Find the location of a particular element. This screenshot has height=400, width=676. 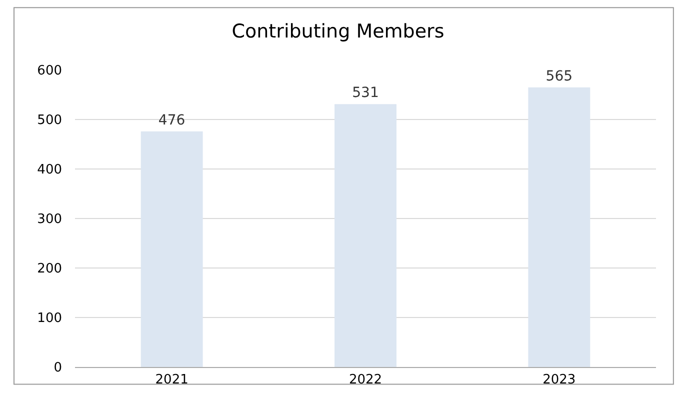

y-tick-label: 400 is located at coordinates (49, 170).